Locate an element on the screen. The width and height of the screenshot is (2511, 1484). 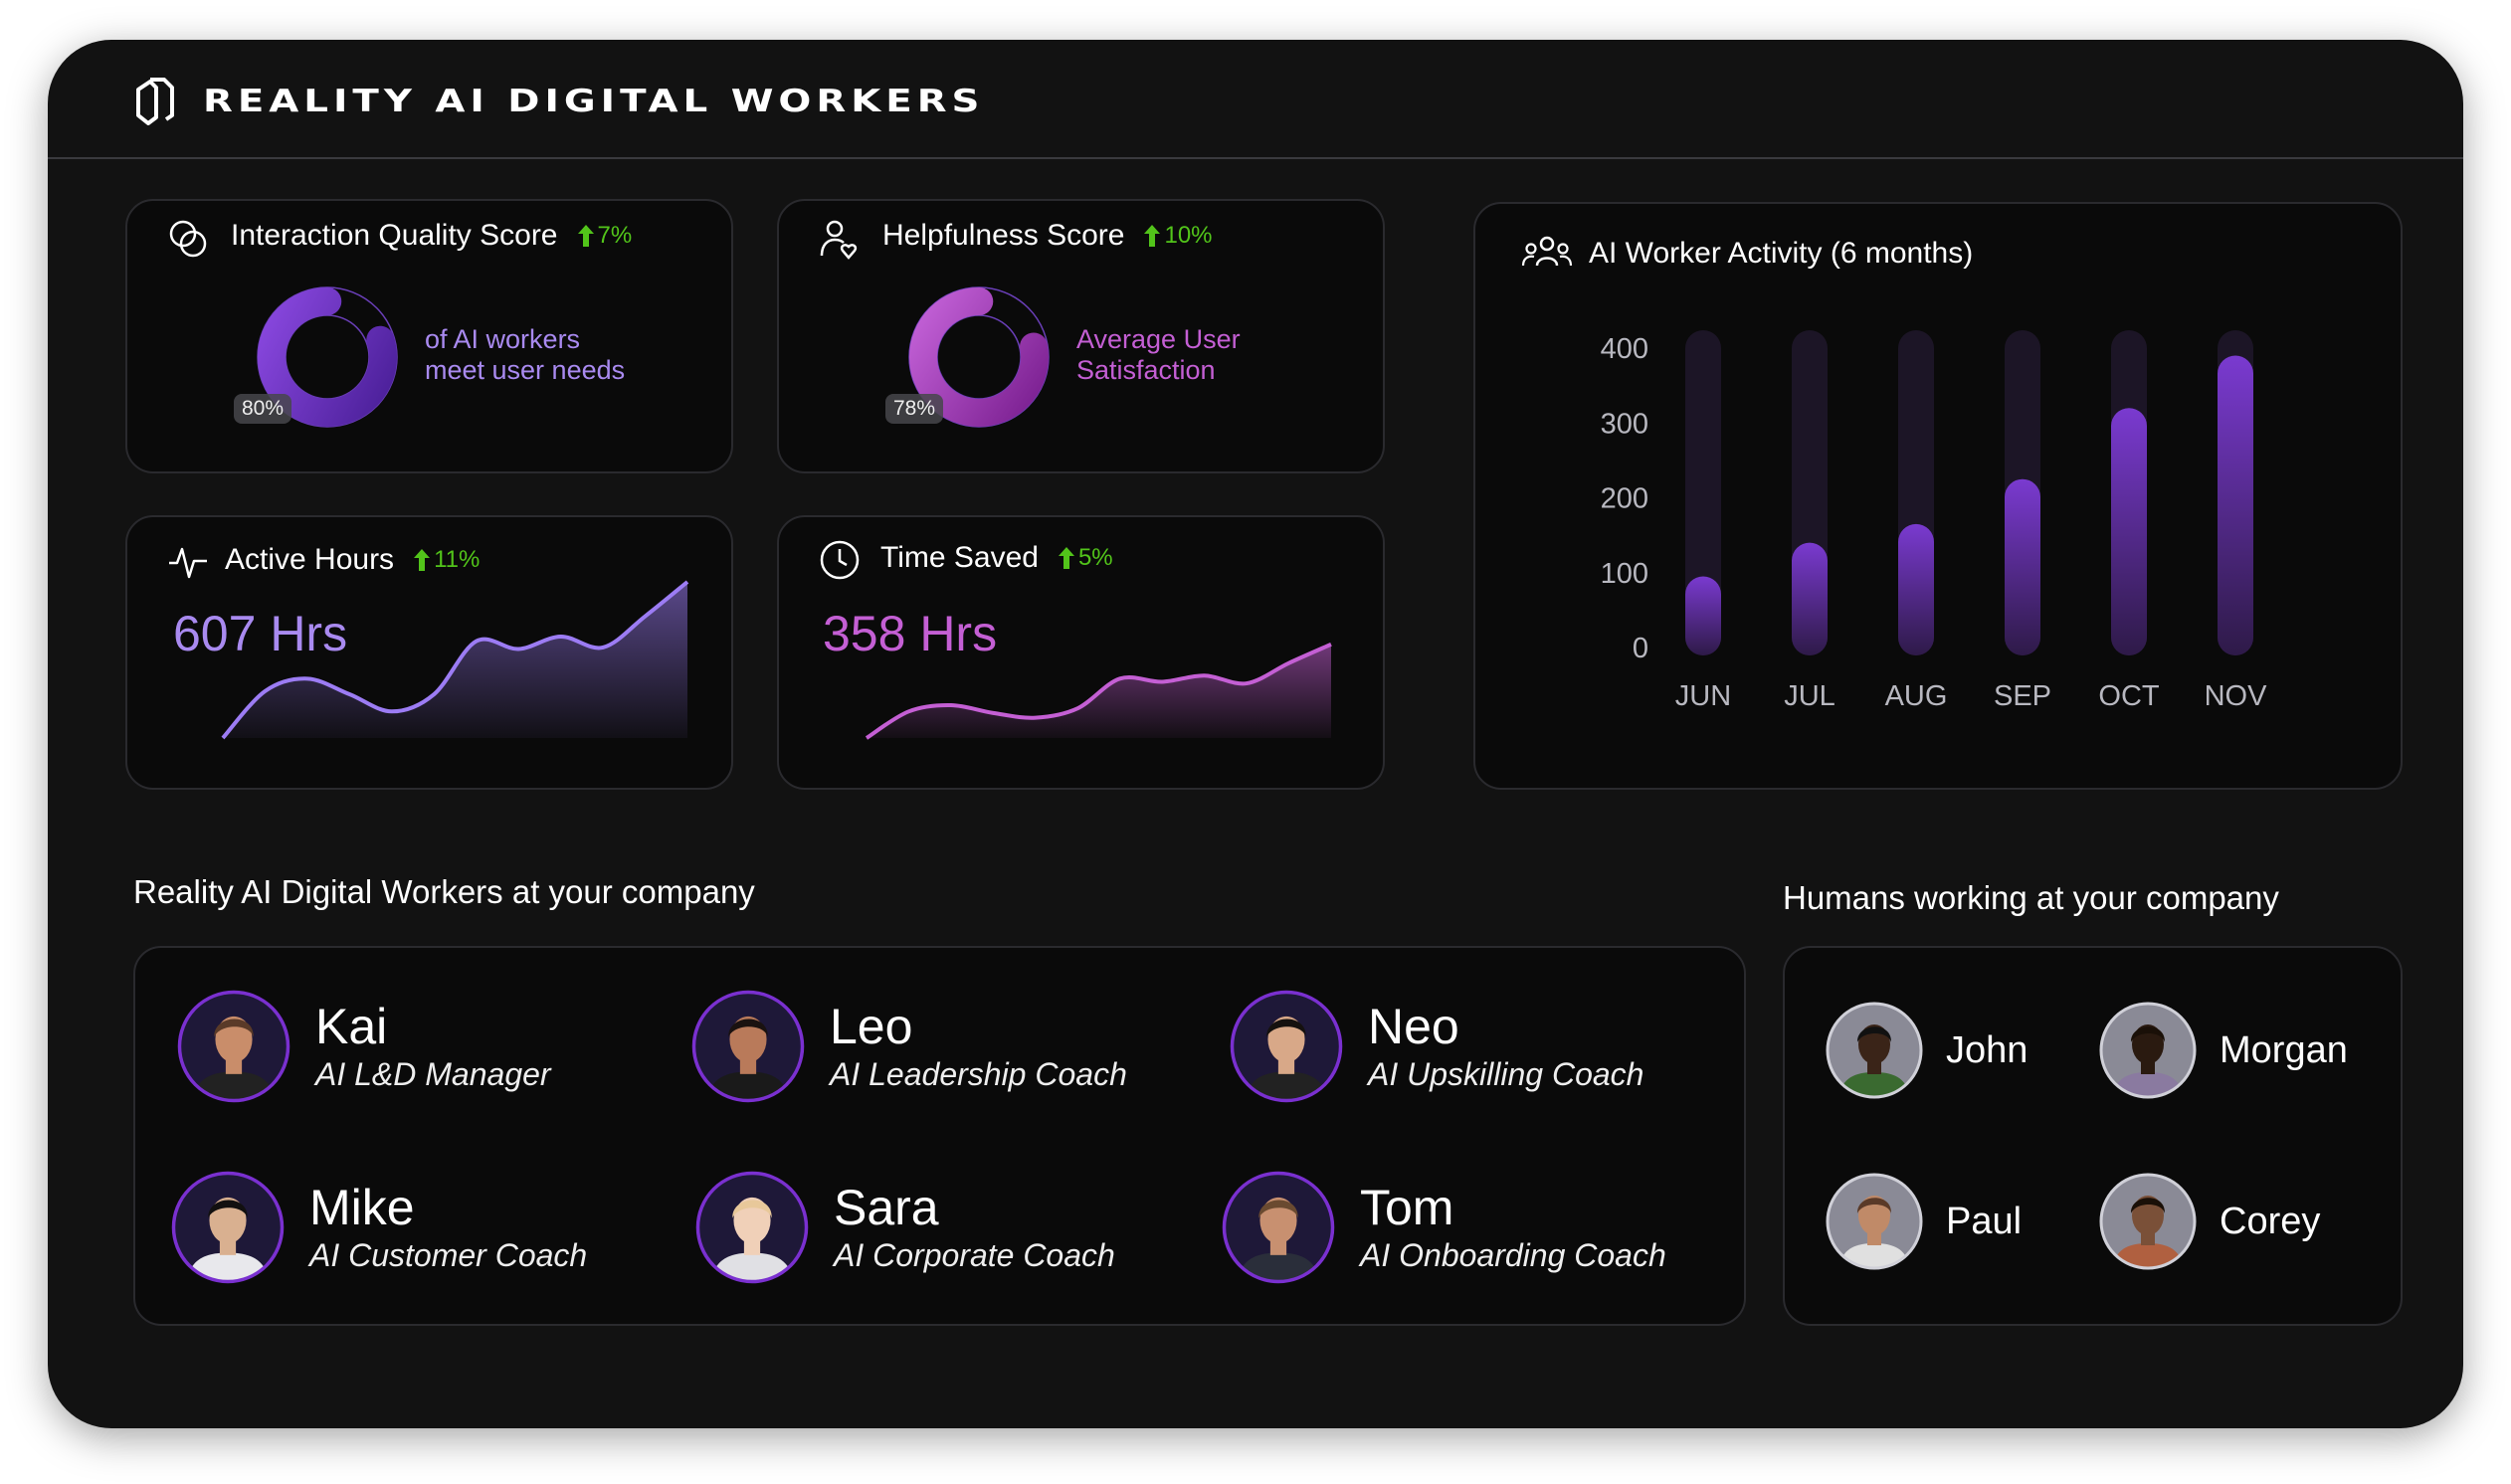
bar-jul is located at coordinates (1810, 599).